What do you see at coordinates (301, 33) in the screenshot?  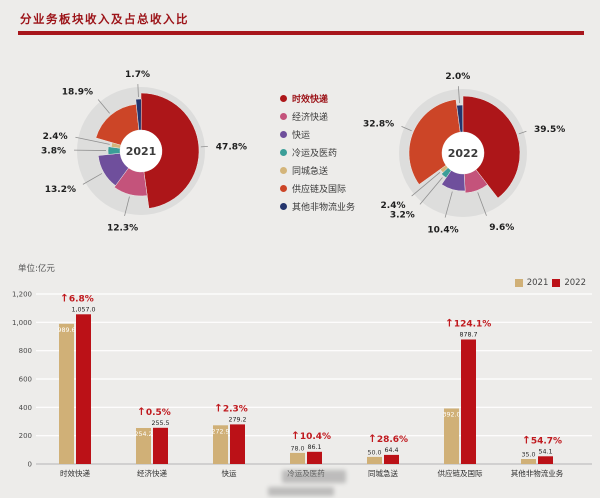 I see `title-underline` at bounding box center [301, 33].